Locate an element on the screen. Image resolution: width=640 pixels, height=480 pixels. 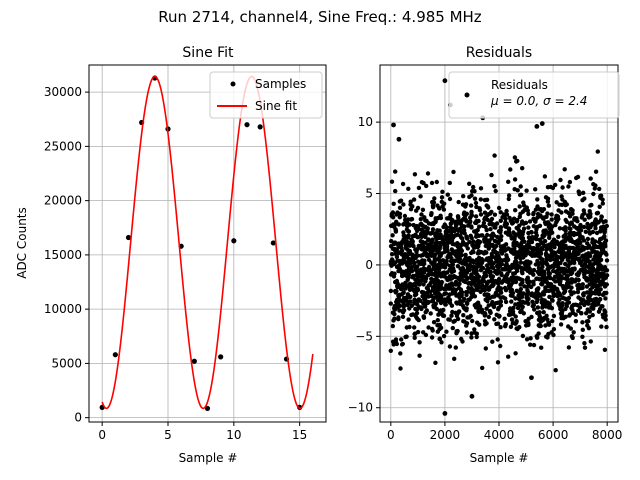
sample-point is located at coordinates (128, 237).